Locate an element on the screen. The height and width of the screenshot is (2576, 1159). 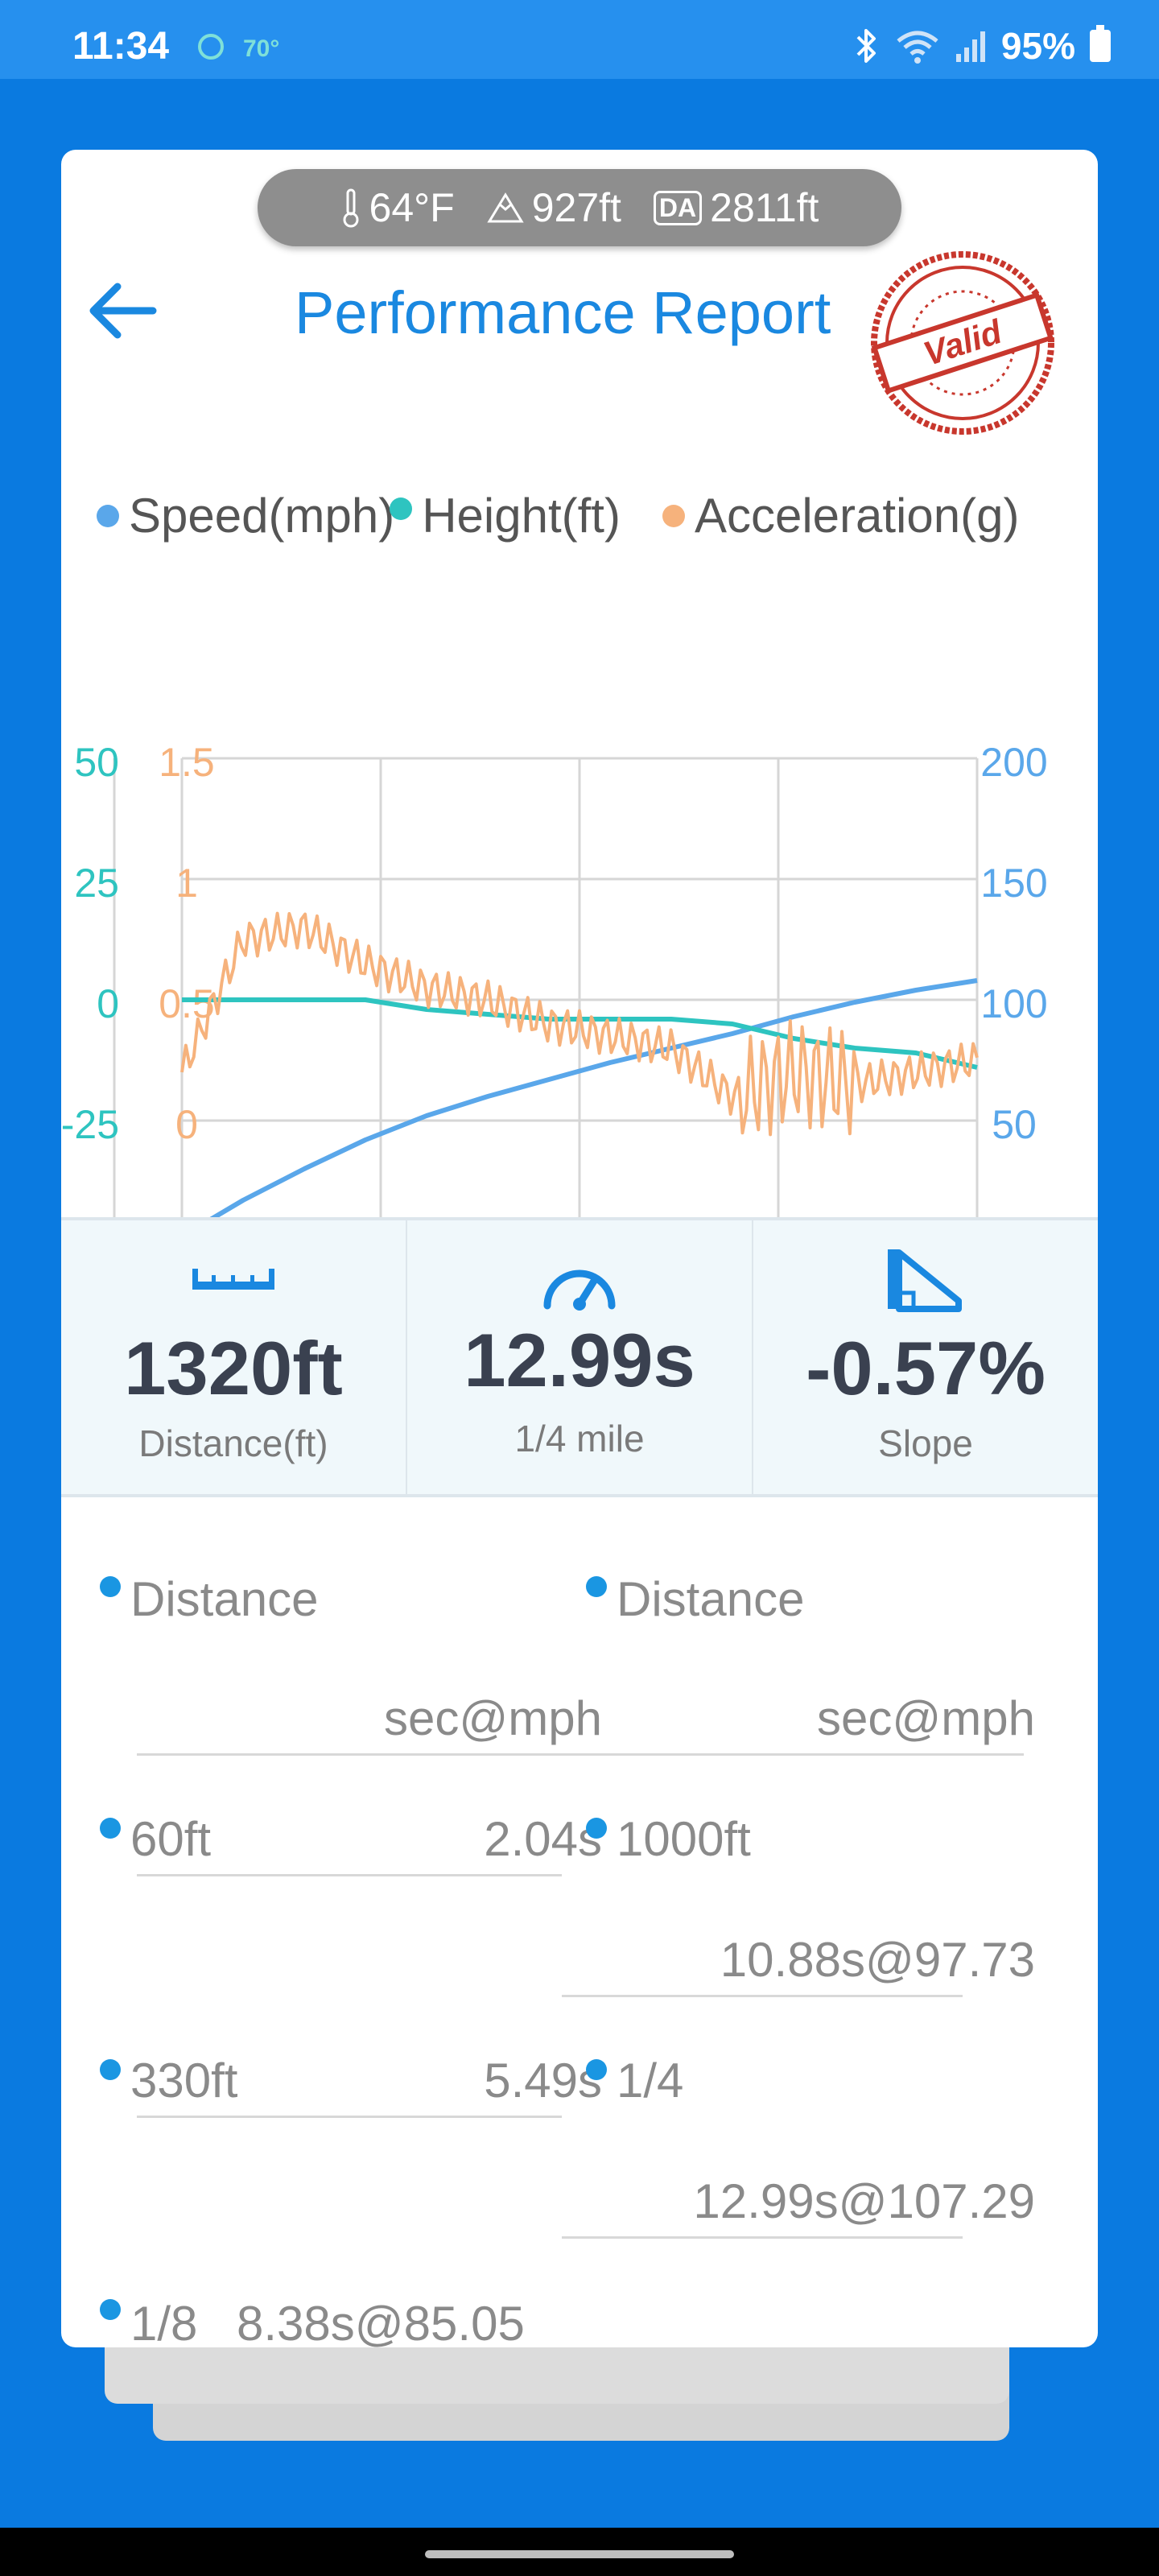
y-tick-label-height: -25 is located at coordinates (90, 1124).